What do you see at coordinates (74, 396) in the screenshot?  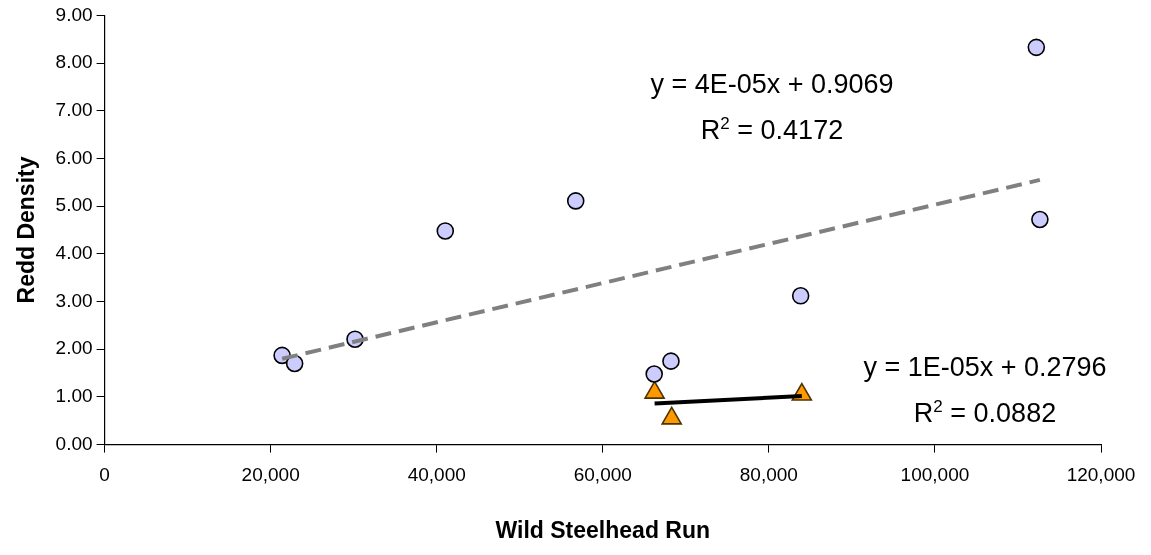 I see `y-tick-label: 1.00` at bounding box center [74, 396].